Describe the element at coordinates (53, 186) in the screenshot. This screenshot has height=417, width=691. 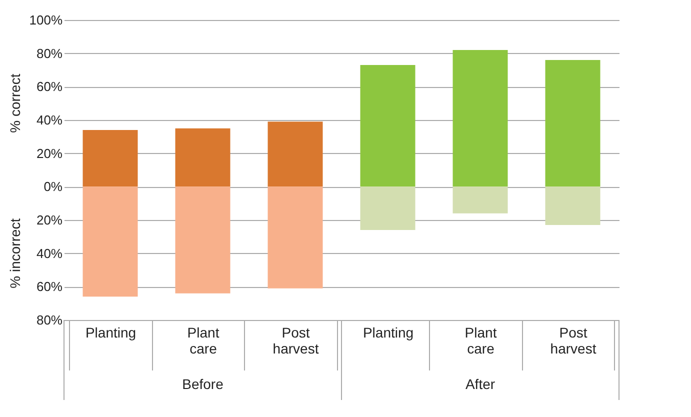
I see `y-tick-label: 0%` at that location.